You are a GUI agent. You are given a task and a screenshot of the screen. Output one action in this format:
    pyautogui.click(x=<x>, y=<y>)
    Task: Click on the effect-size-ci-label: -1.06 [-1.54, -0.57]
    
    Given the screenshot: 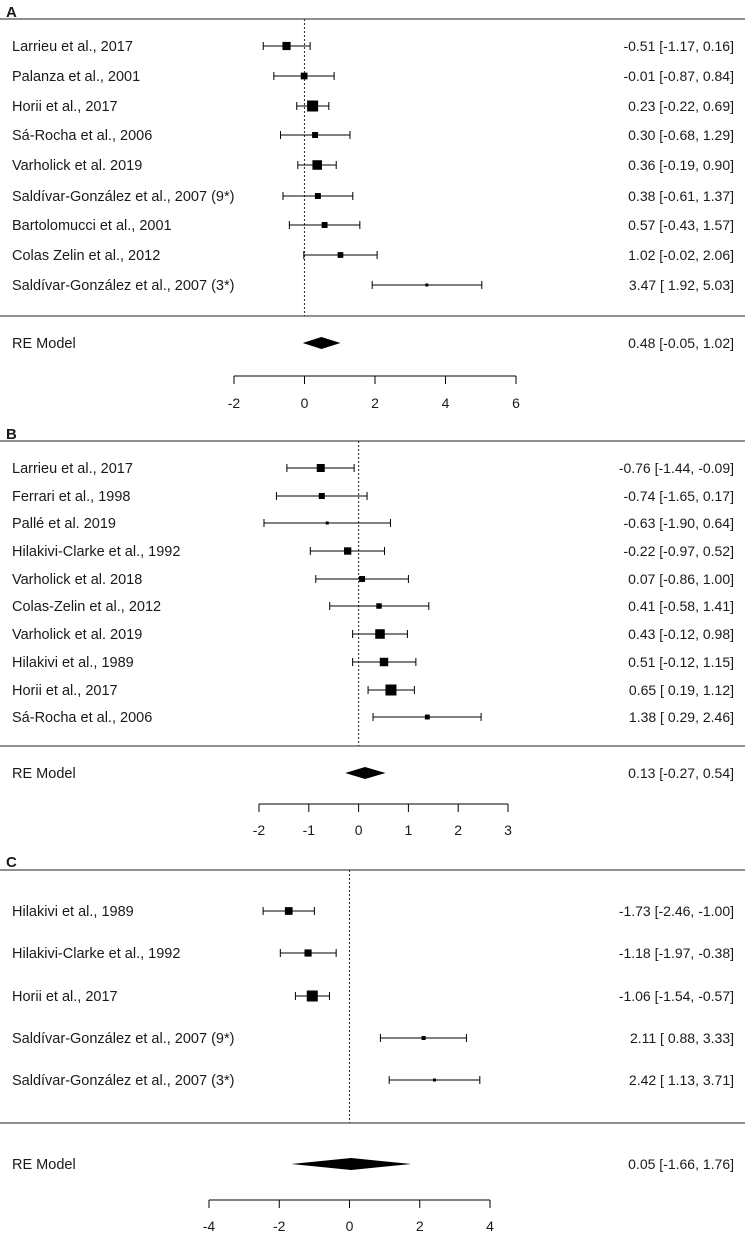 What is the action you would take?
    pyautogui.click(x=676, y=996)
    